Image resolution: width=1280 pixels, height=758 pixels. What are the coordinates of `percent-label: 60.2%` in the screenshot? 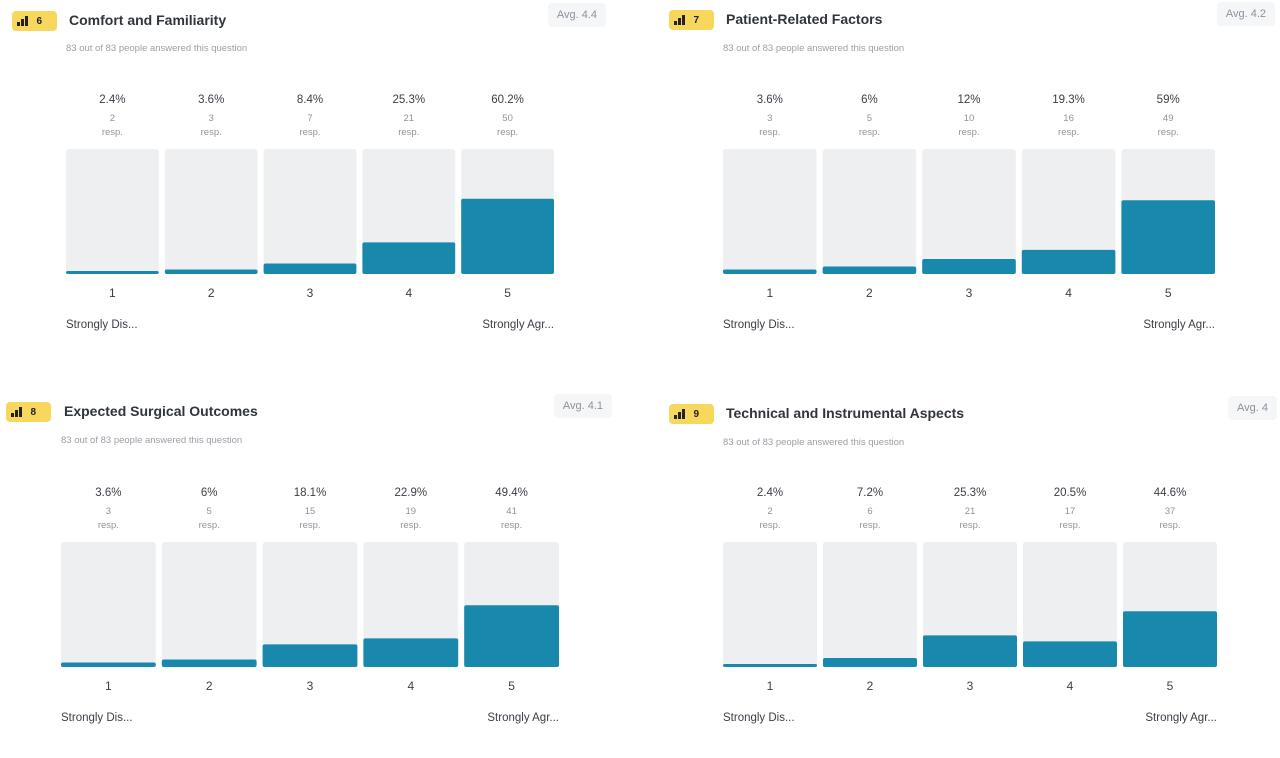 It's located at (507, 100).